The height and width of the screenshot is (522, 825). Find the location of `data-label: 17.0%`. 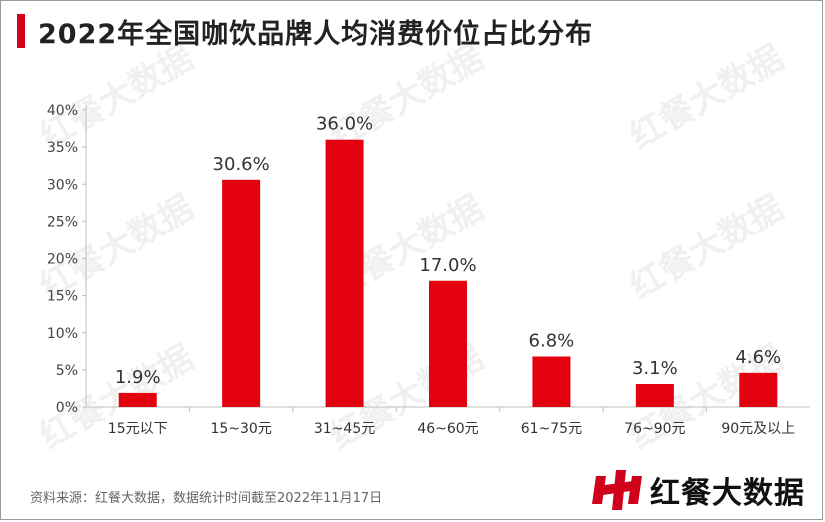

data-label: 17.0% is located at coordinates (447, 265).